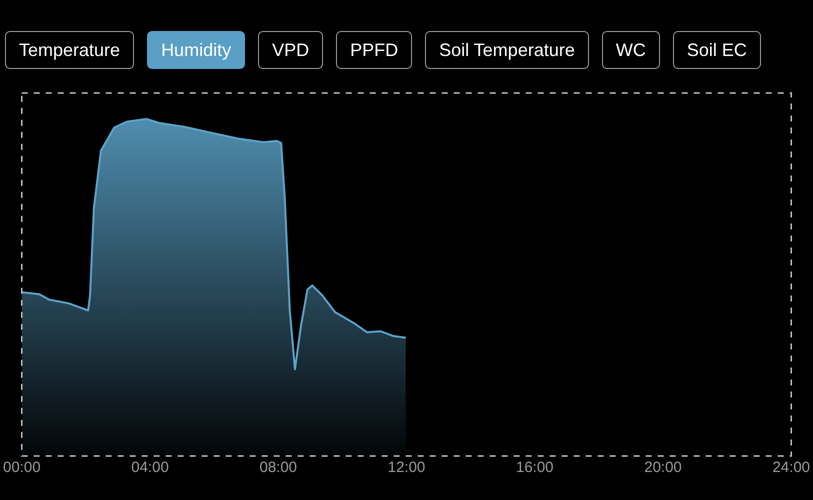 Image resolution: width=813 pixels, height=500 pixels. What do you see at coordinates (69, 50) in the screenshot?
I see `text: Temperature` at bounding box center [69, 50].